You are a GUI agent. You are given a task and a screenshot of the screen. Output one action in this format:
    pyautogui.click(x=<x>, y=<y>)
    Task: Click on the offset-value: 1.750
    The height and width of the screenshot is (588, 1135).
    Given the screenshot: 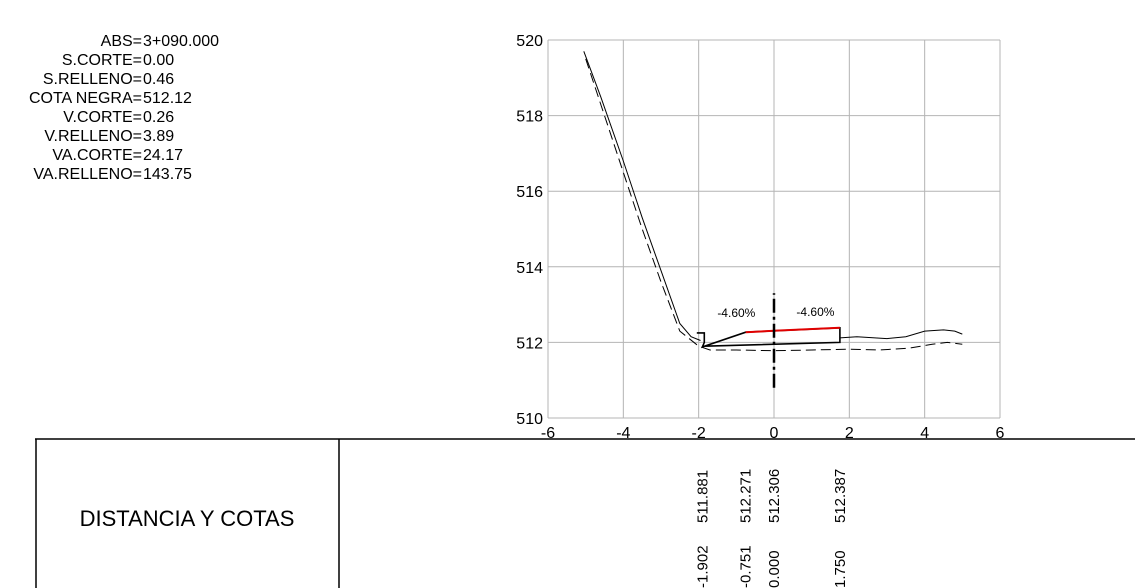 What is the action you would take?
    pyautogui.click(x=840, y=569)
    